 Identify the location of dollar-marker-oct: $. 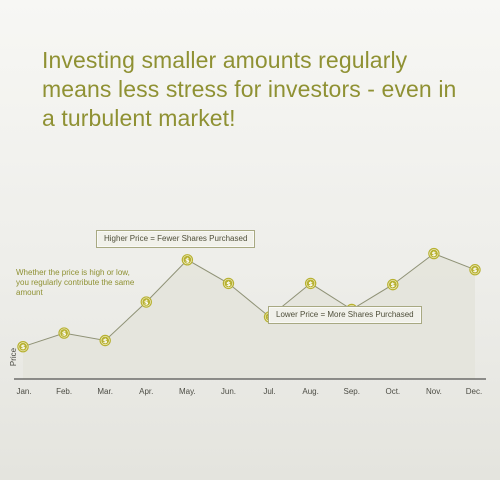
(393, 284).